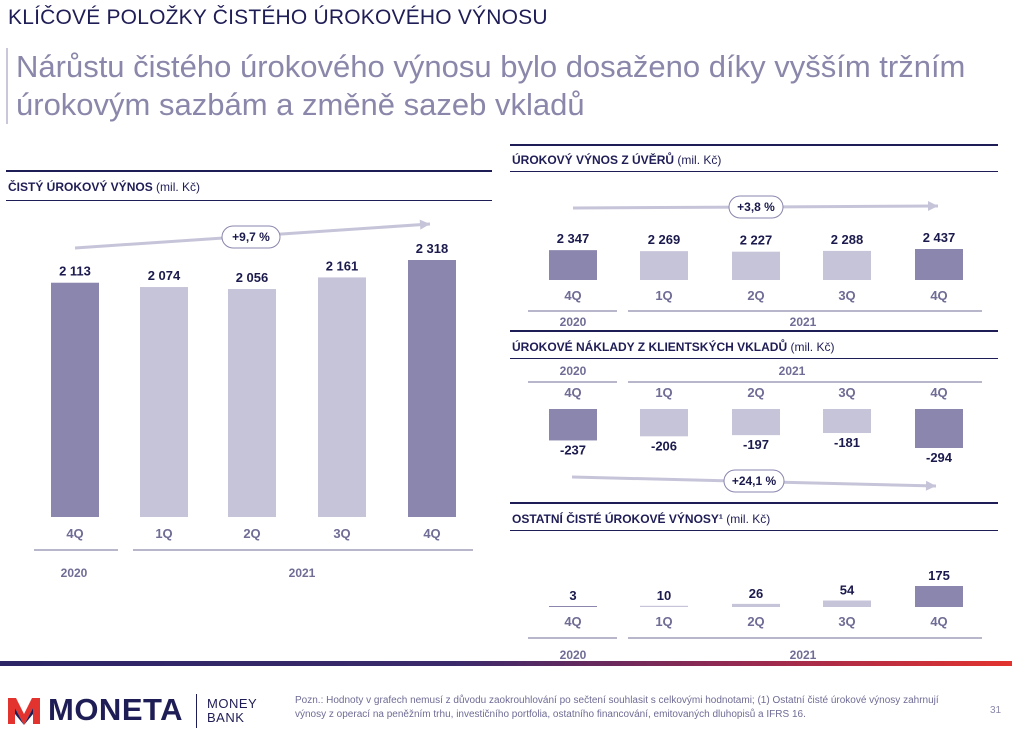  I want to click on other-year-2020: 2020, so click(573, 655).